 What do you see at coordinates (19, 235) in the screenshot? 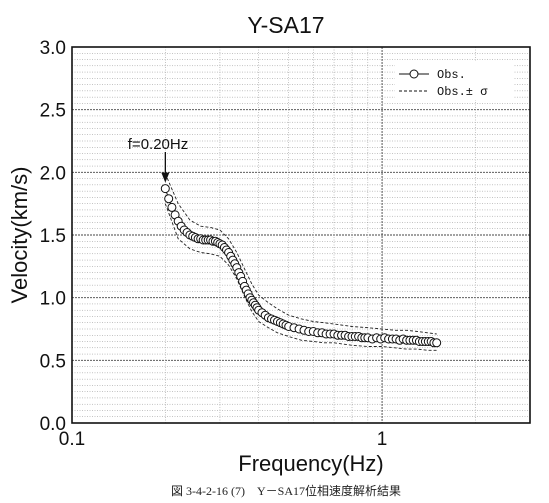
I see `y-axis-label: Velocity(km/s)` at bounding box center [19, 235].